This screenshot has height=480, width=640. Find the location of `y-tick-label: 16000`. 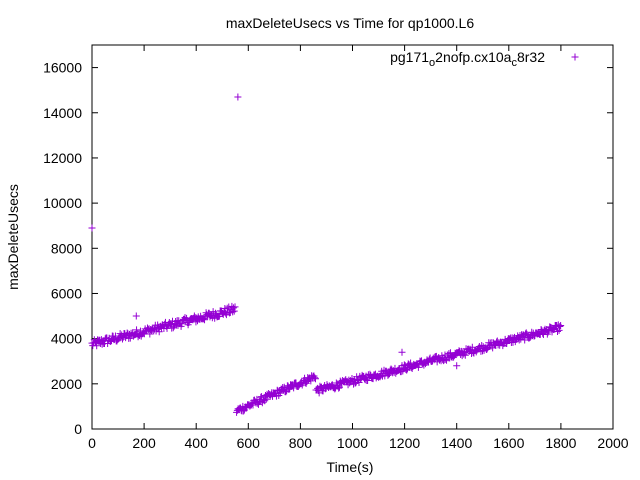

y-tick-label: 16000 is located at coordinates (62, 68).